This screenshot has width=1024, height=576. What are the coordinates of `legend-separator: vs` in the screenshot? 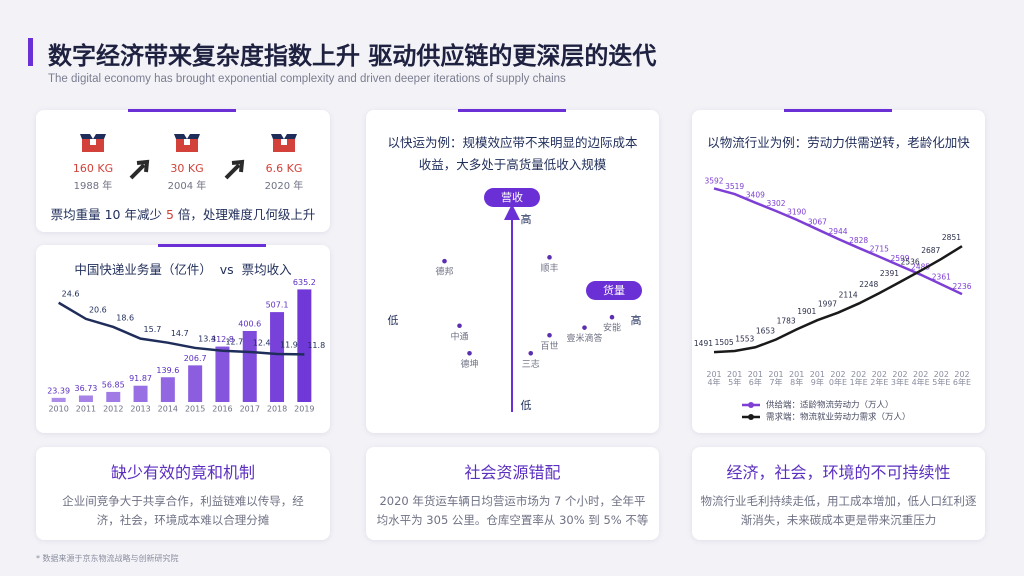 It's located at (226, 269).